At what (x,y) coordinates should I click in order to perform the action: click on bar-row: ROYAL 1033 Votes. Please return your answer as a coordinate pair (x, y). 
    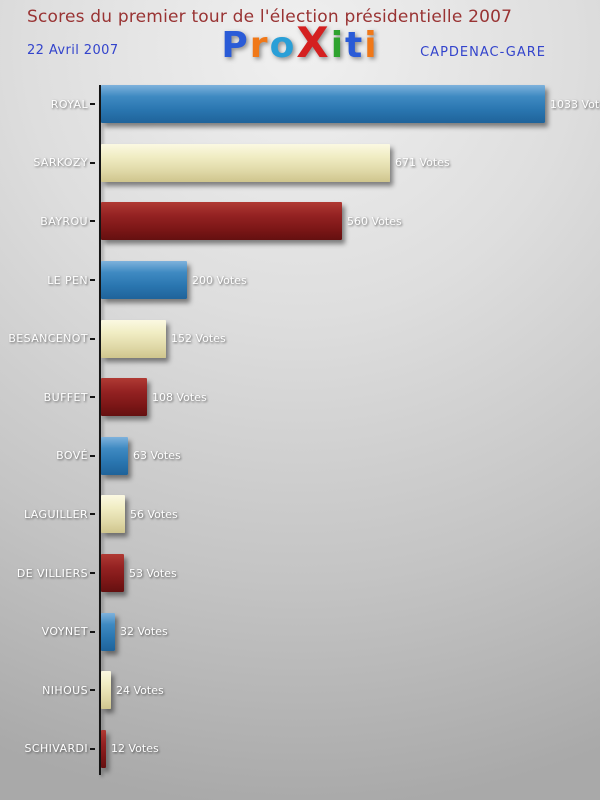
    Looking at the image, I should click on (300, 104).